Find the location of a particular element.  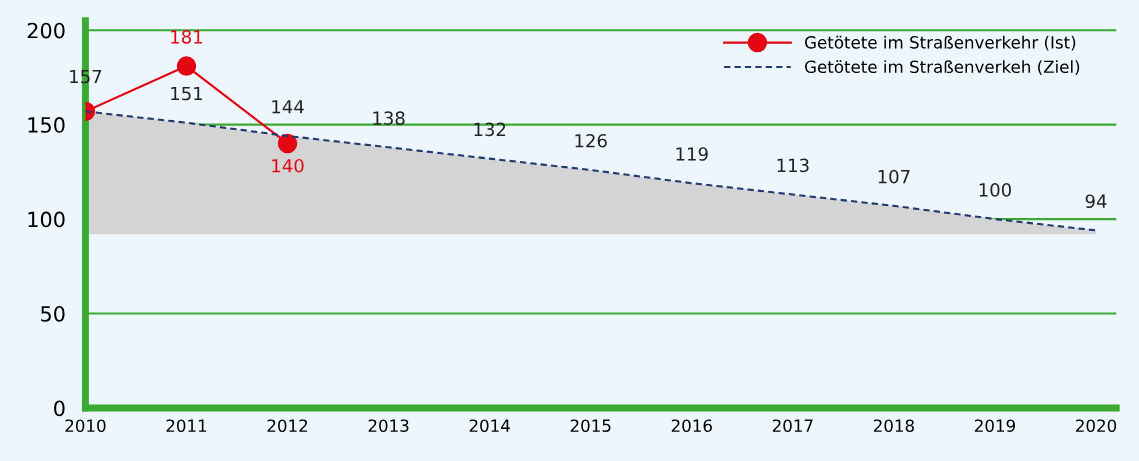

x-tick-label: 2019 is located at coordinates (994, 425).